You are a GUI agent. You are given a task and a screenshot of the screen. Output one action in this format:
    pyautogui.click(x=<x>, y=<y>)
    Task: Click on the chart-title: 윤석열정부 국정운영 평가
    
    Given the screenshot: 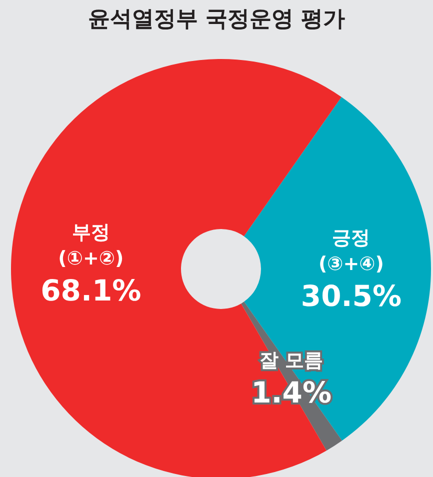 What is the action you would take?
    pyautogui.click(x=216, y=20)
    